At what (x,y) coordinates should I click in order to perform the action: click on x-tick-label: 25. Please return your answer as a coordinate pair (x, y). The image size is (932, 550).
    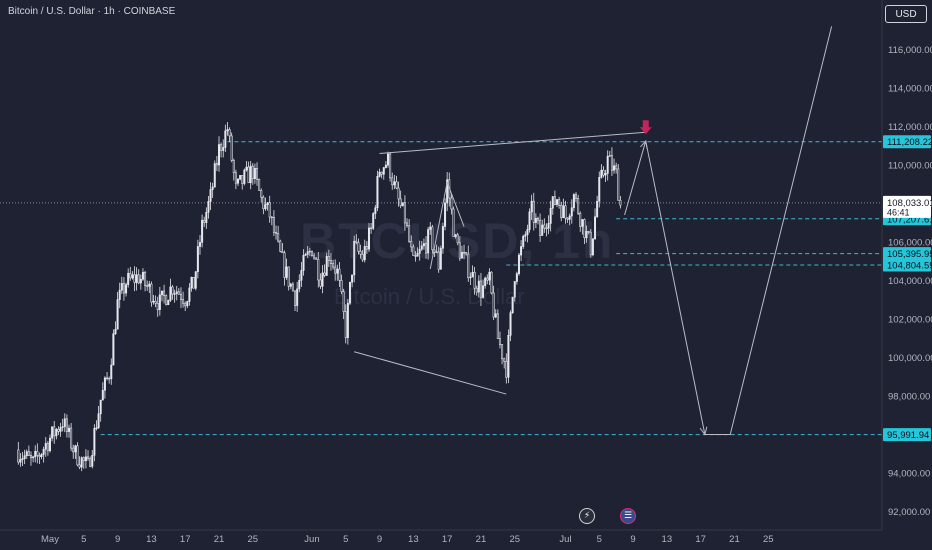
    Looking at the image, I should click on (514, 539).